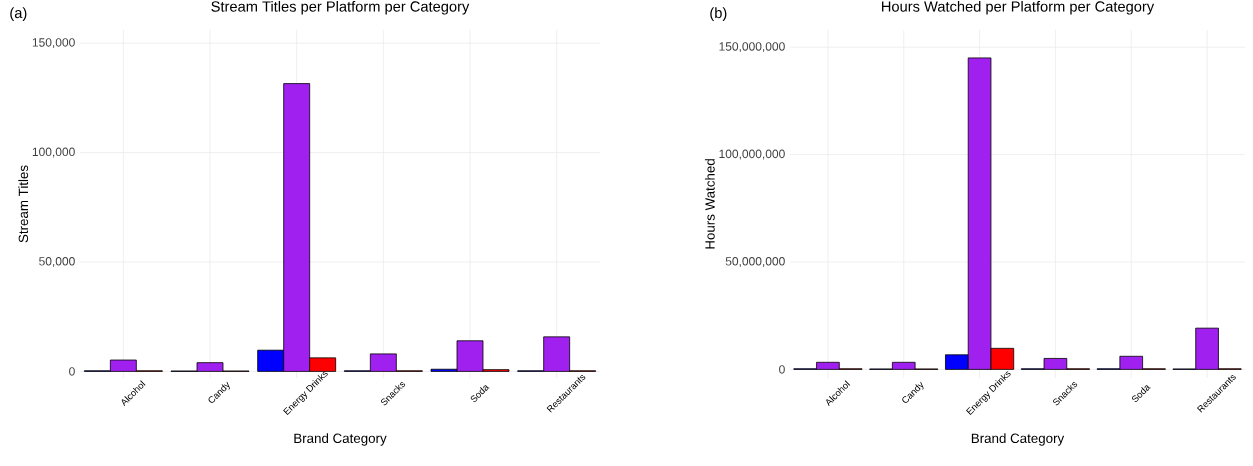  Describe the element at coordinates (718, 14) in the screenshot. I see `text: (b)` at that location.